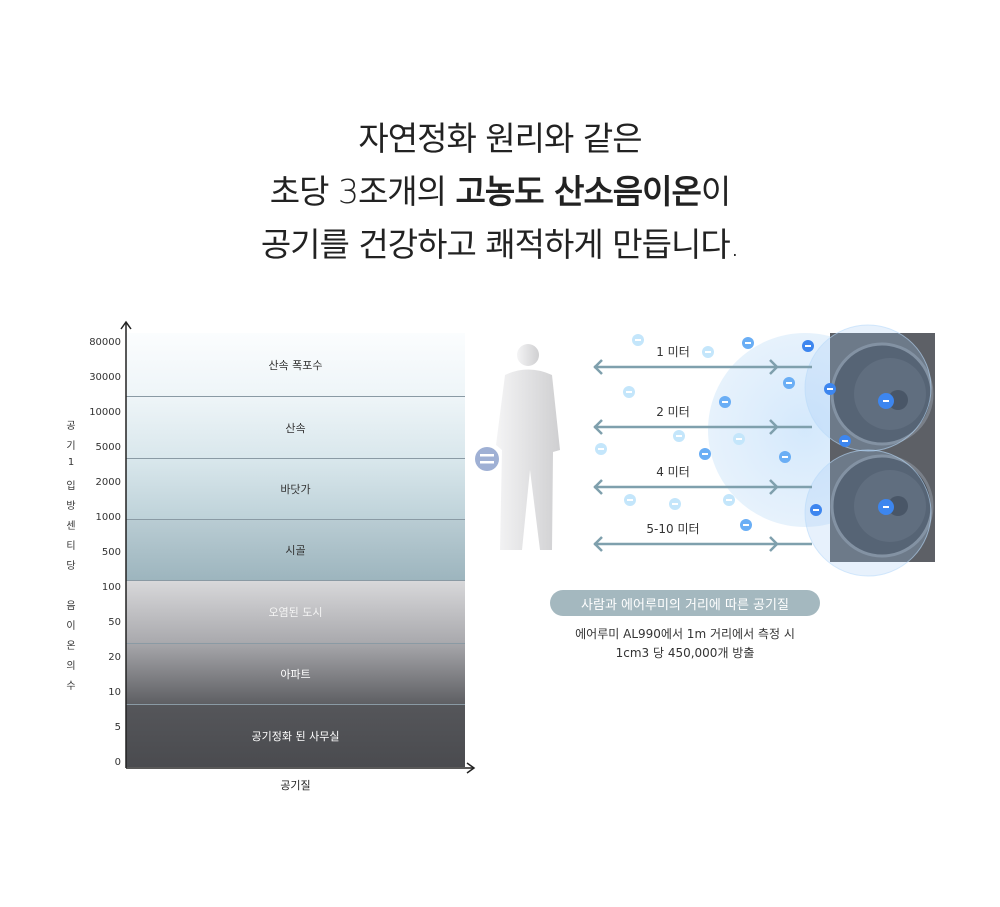 Image resolution: width=1000 pixels, height=907 pixels. What do you see at coordinates (71, 606) in the screenshot?
I see `y-axis-label-char: 음` at bounding box center [71, 606].